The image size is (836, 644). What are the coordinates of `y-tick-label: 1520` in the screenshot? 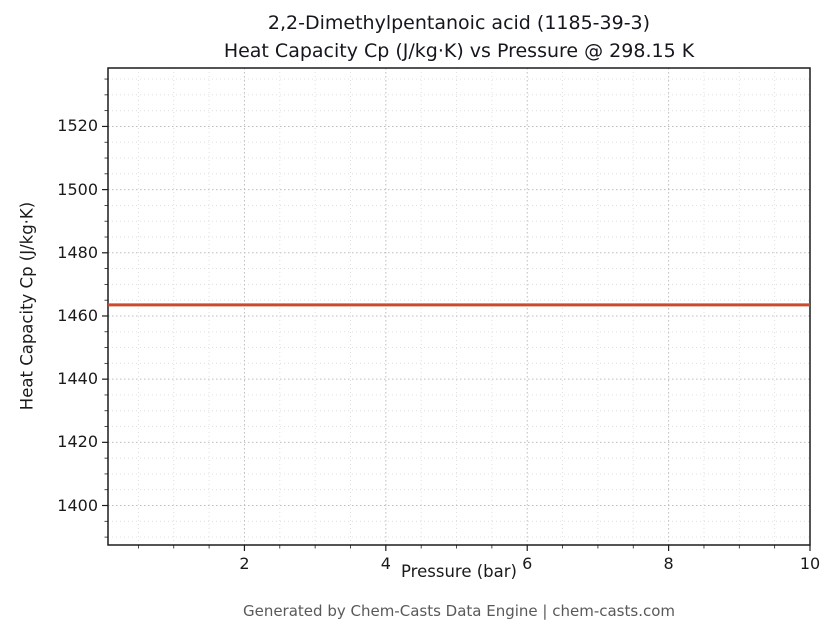 It's located at (77, 126).